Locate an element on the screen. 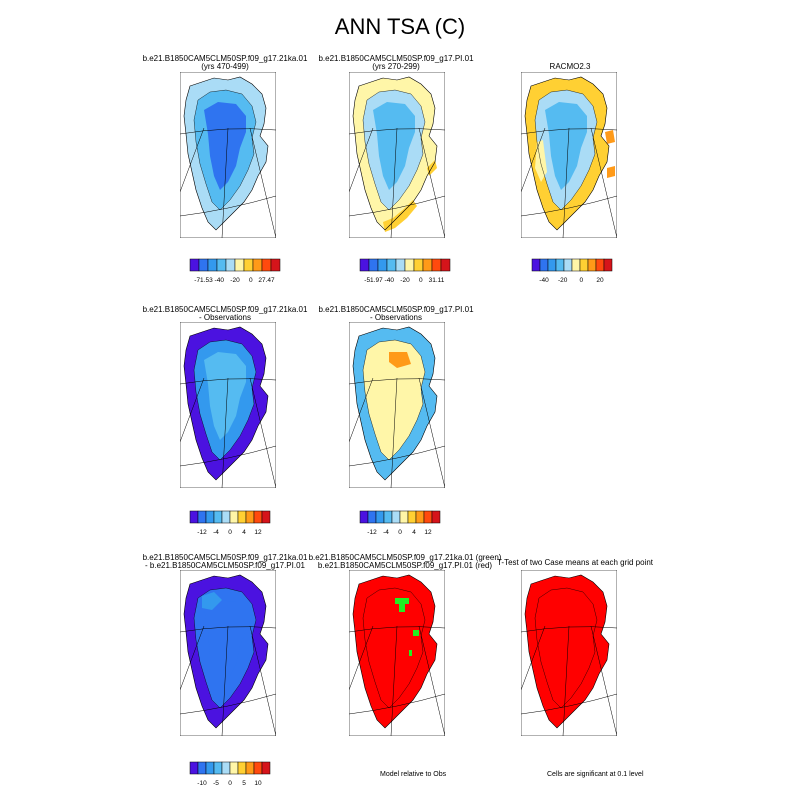  panel-3-title-line1: RACMO2.3 is located at coordinates (570, 66).